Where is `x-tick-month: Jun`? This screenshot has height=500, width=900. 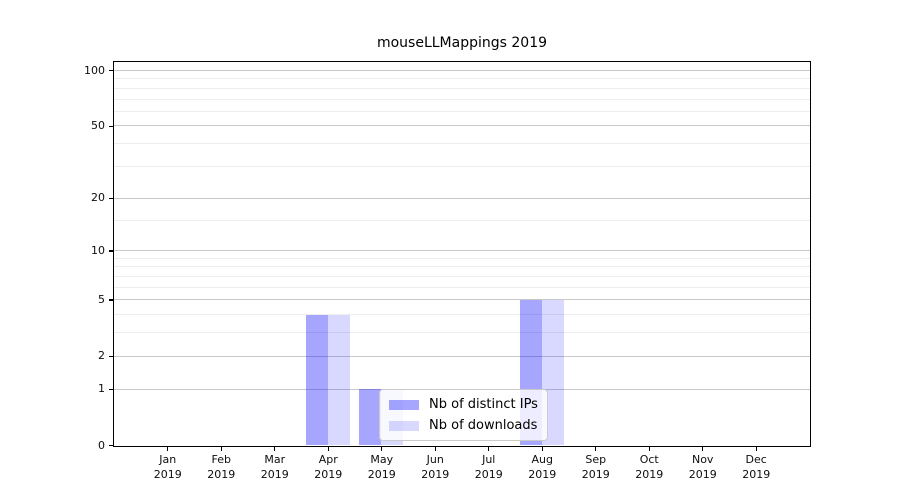
x-tick-month: Jun is located at coordinates (435, 459).